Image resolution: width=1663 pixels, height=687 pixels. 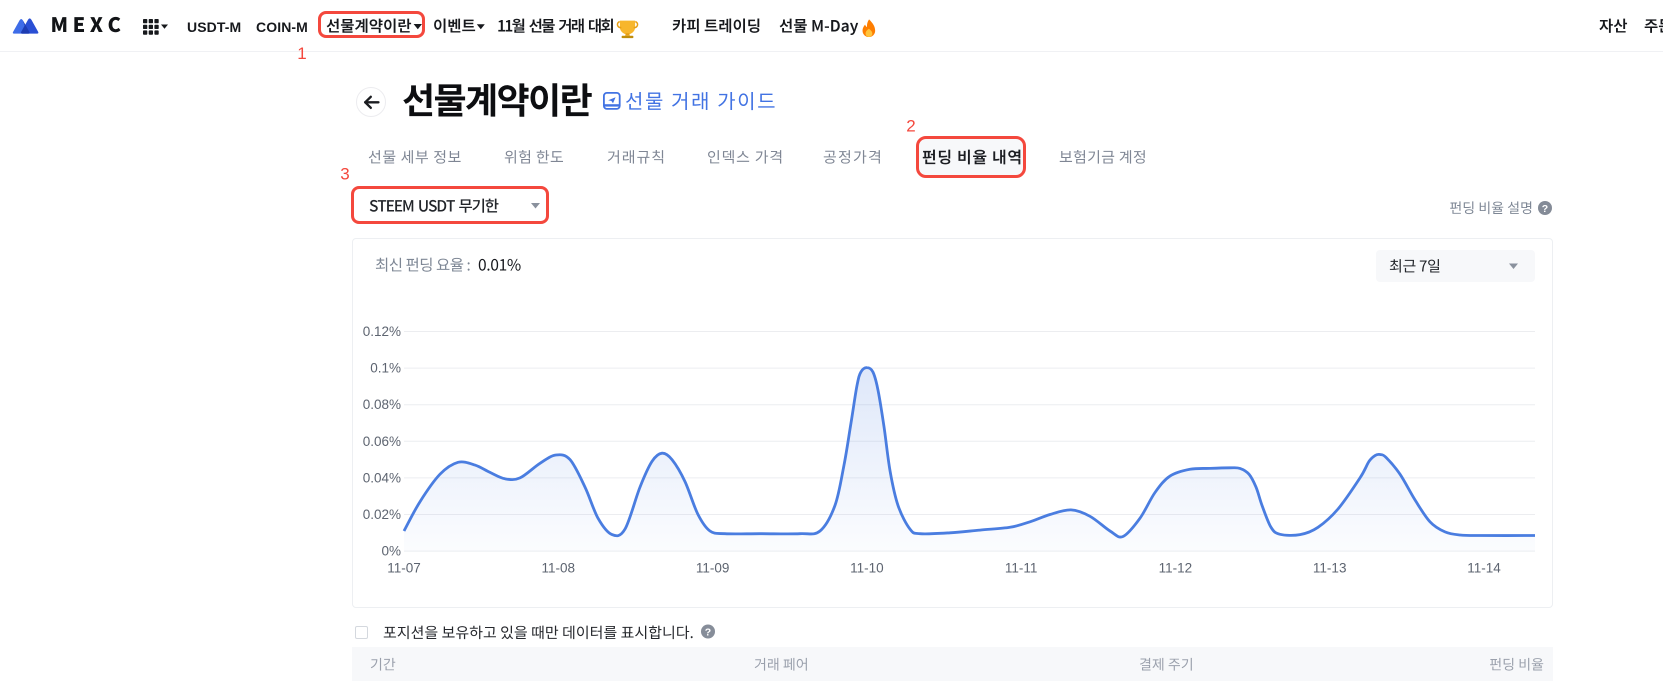 I want to click on svg-text: 11-11, so click(x=1021, y=568).